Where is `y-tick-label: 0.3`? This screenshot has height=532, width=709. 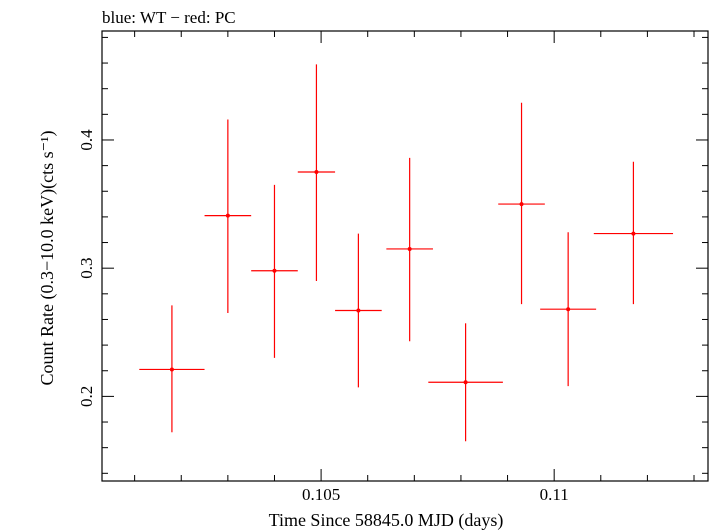
y-tick-label: 0.3 is located at coordinates (86, 268).